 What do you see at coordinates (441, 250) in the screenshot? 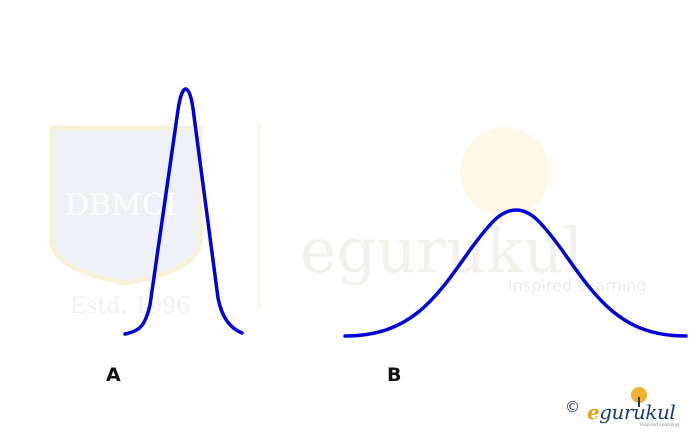
I see `watermark-brand: egurukul` at bounding box center [441, 250].